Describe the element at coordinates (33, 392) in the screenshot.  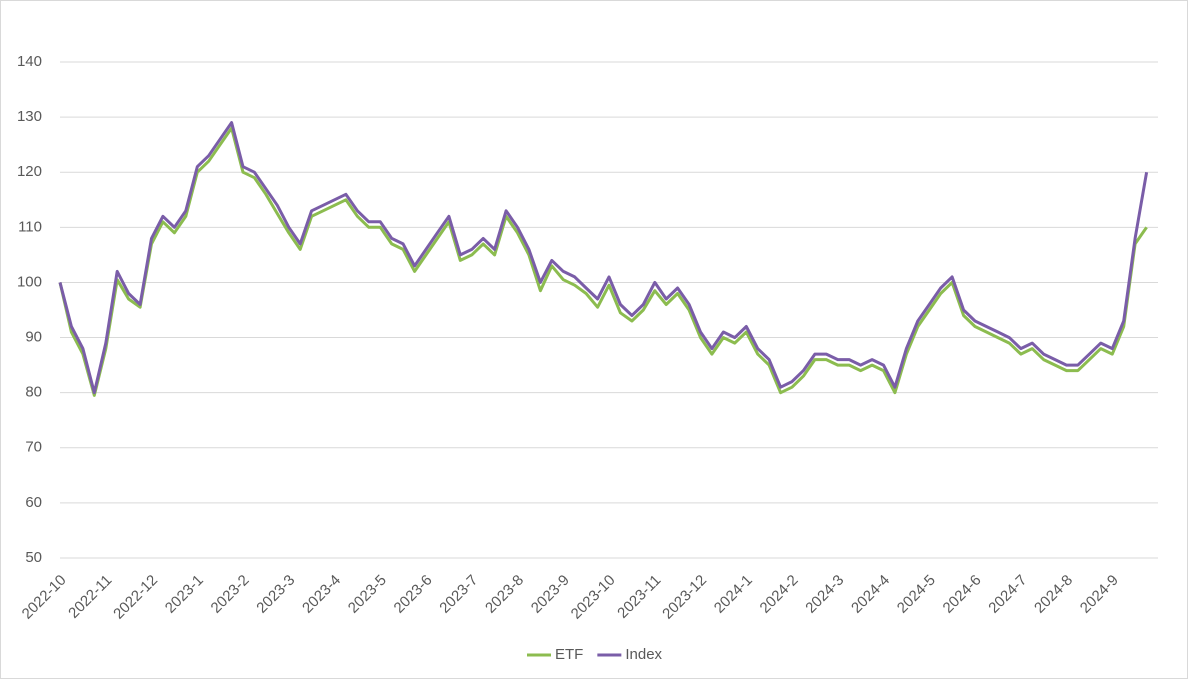
I see `y-tick-label: 80` at that location.